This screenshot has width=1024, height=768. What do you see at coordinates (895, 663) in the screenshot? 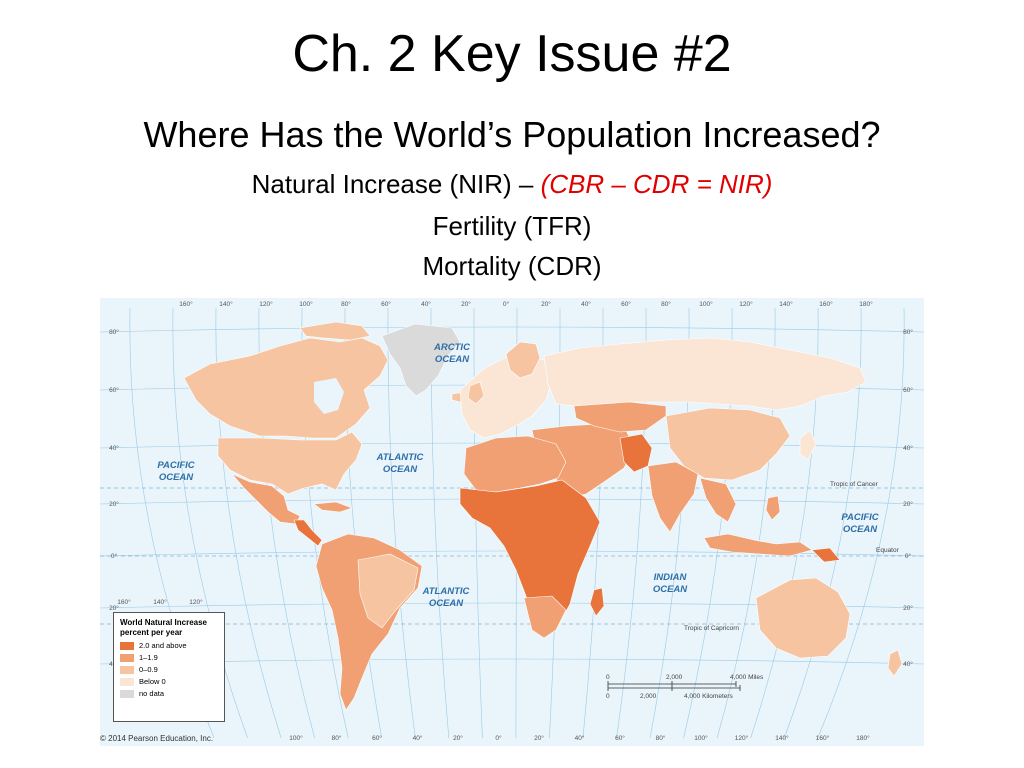
I see `new-zealand` at bounding box center [895, 663].